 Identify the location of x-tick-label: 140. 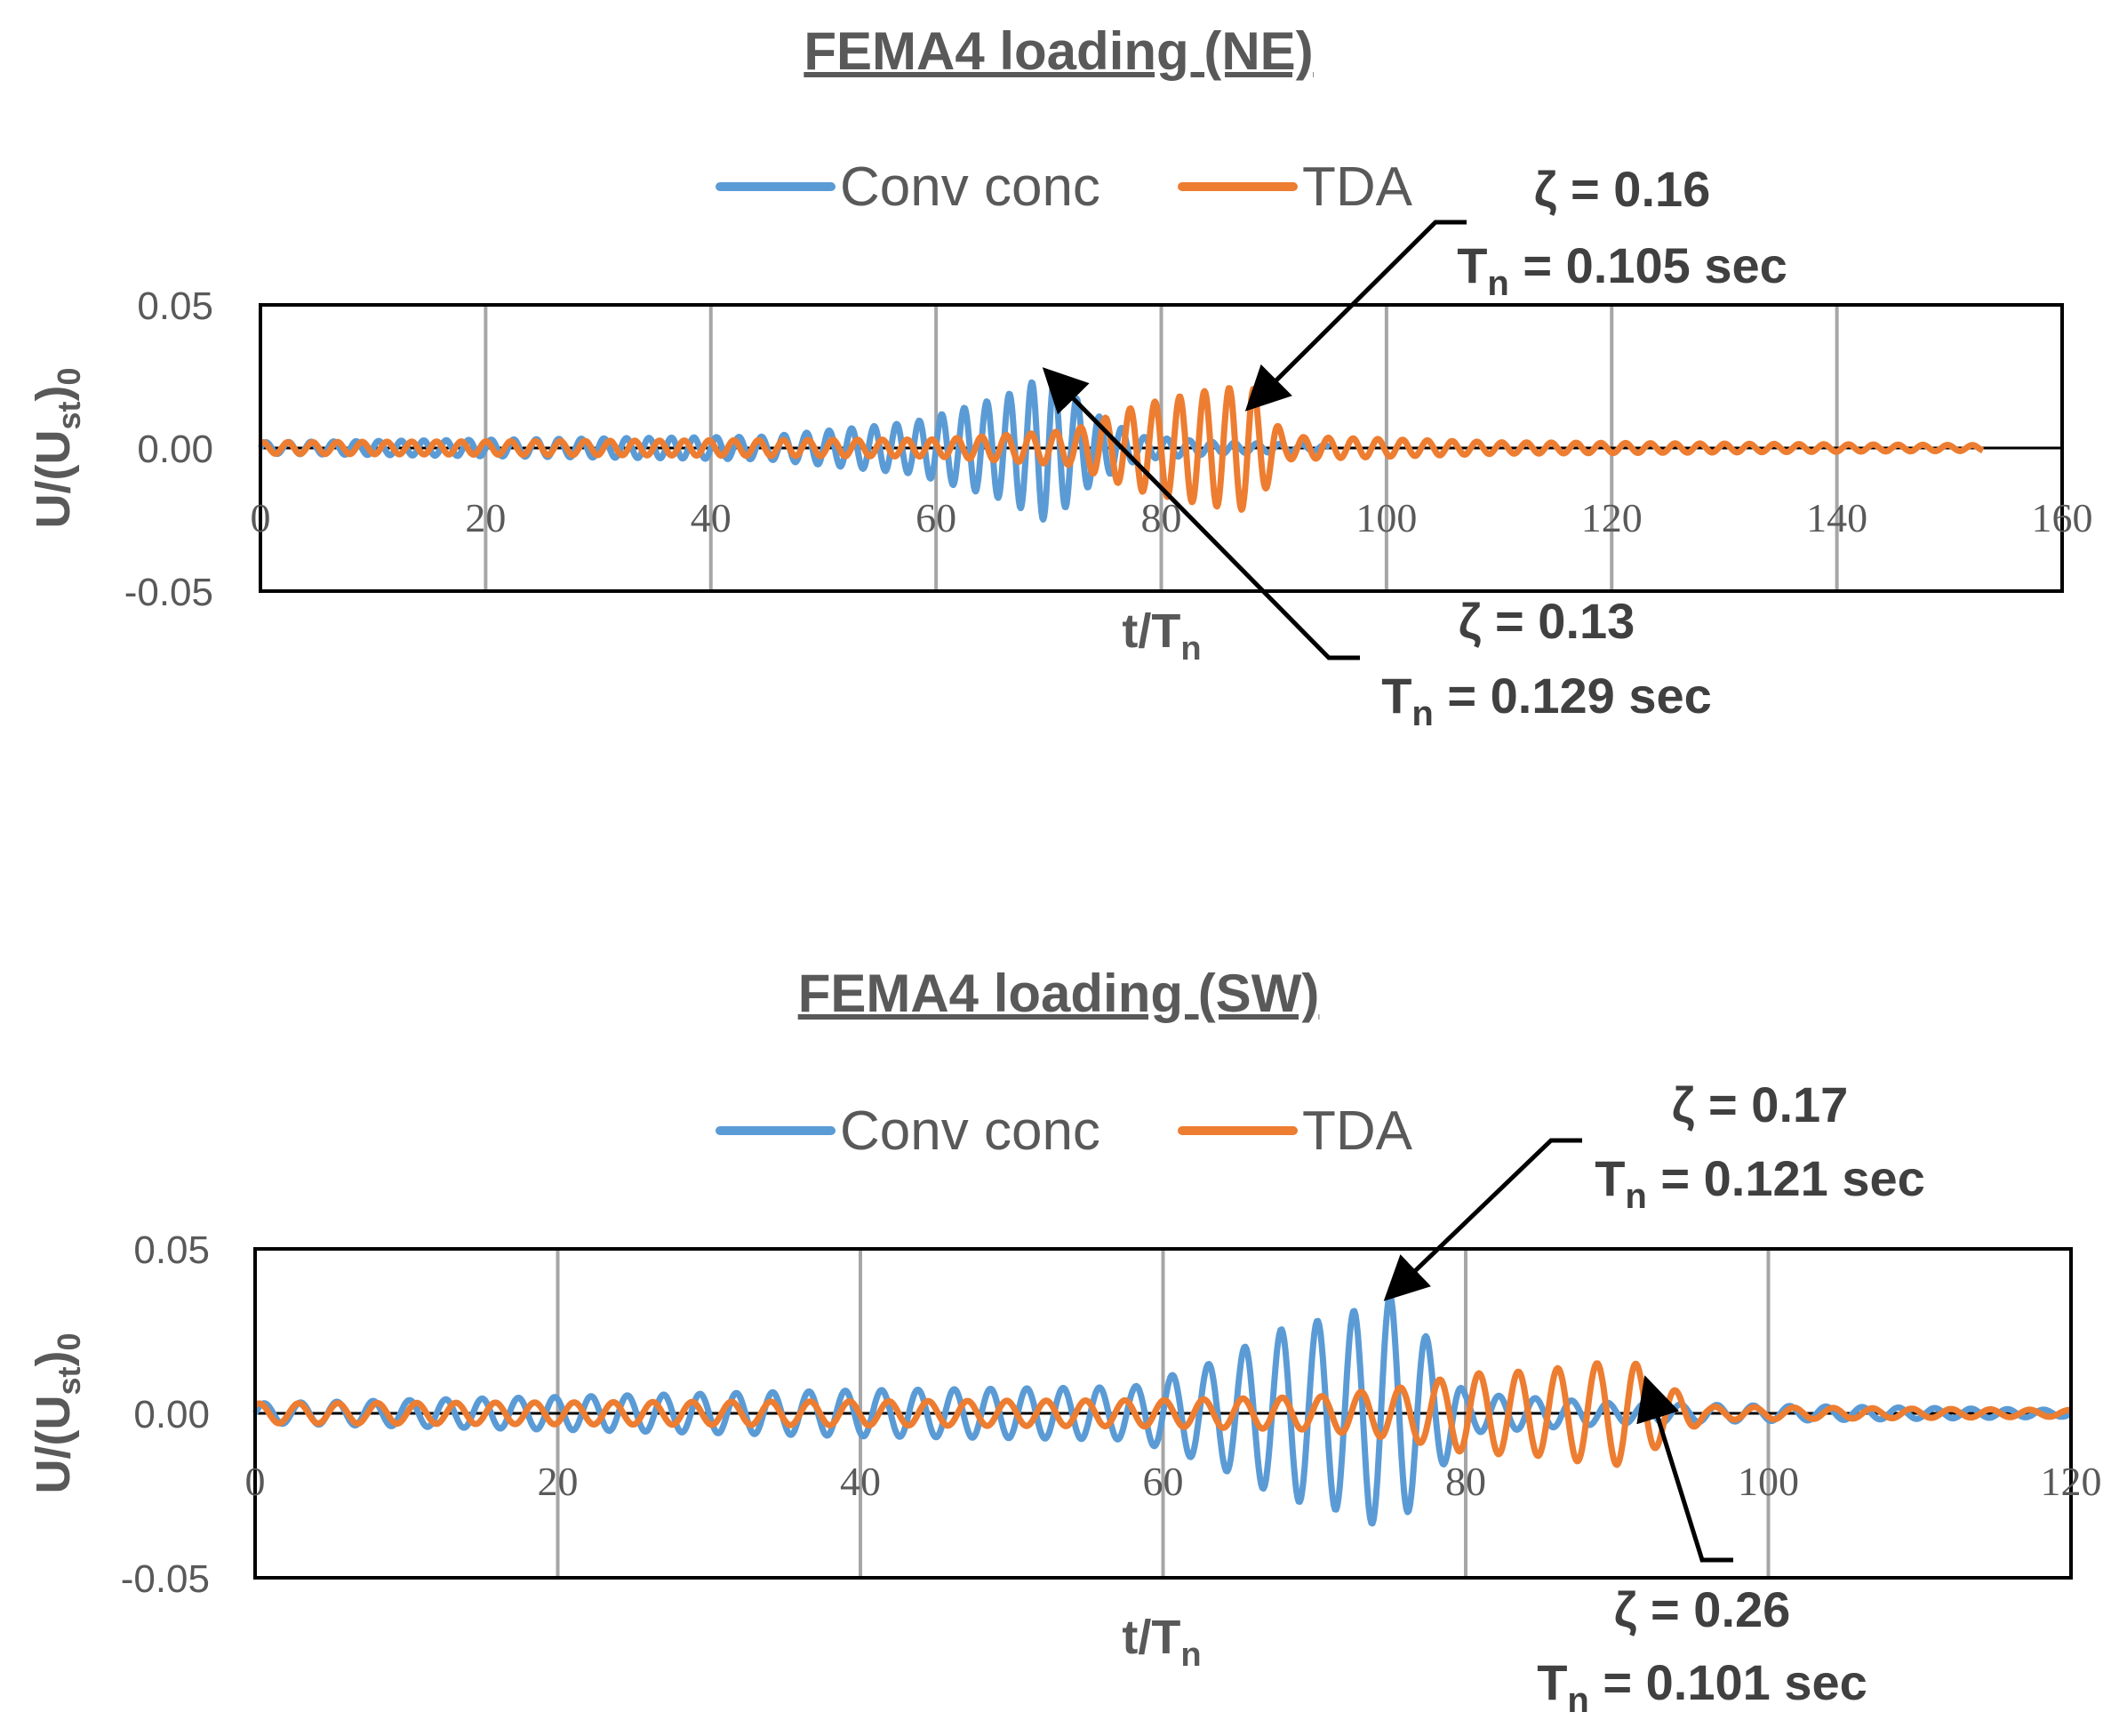
(1836, 517).